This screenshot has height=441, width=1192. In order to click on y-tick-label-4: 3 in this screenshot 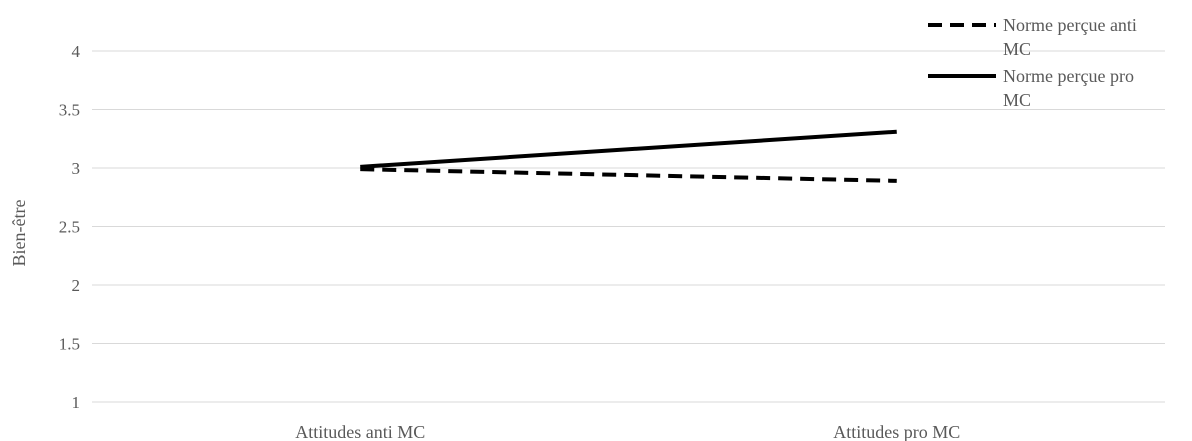, I will do `click(76, 168)`.